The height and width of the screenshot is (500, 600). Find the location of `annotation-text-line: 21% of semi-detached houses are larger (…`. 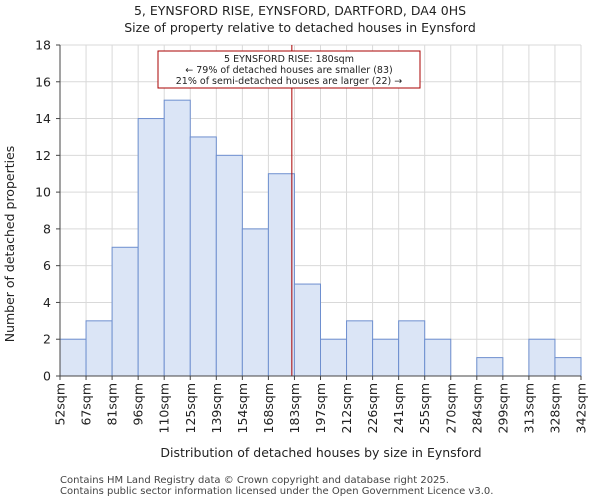

annotation-text-line: 21% of semi-detached houses are larger (… is located at coordinates (289, 81).